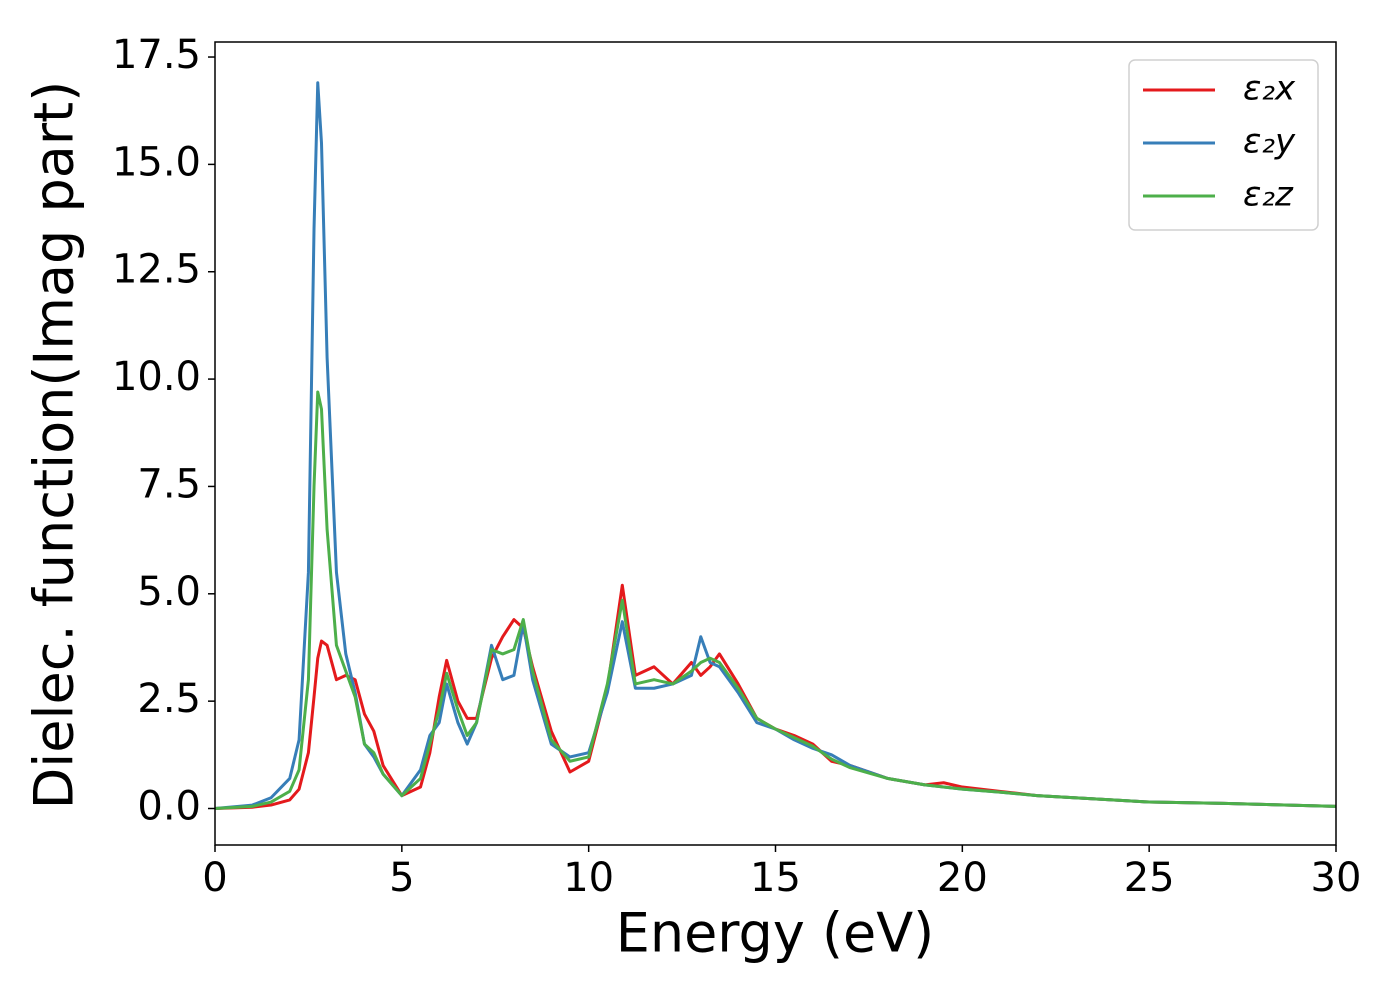 This screenshot has width=1400, height=1000. What do you see at coordinates (169, 699) in the screenshot?
I see `y-tick-label: 2.5` at bounding box center [169, 699].